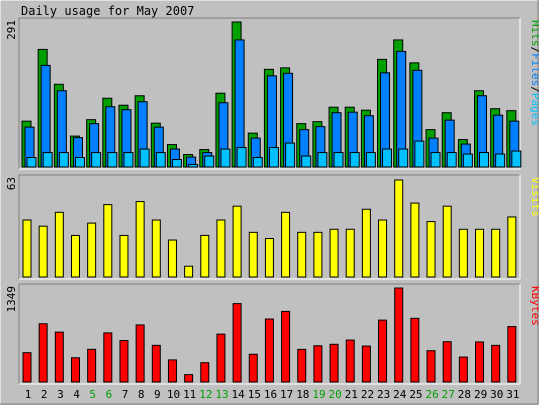 This screenshot has height=405, width=539. I want to click on x-label-day-15: 15, so click(254, 394).